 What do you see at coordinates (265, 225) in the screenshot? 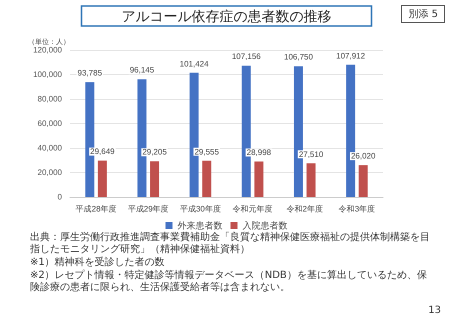
I see `legend-label: 入院患者数` at bounding box center [265, 225].